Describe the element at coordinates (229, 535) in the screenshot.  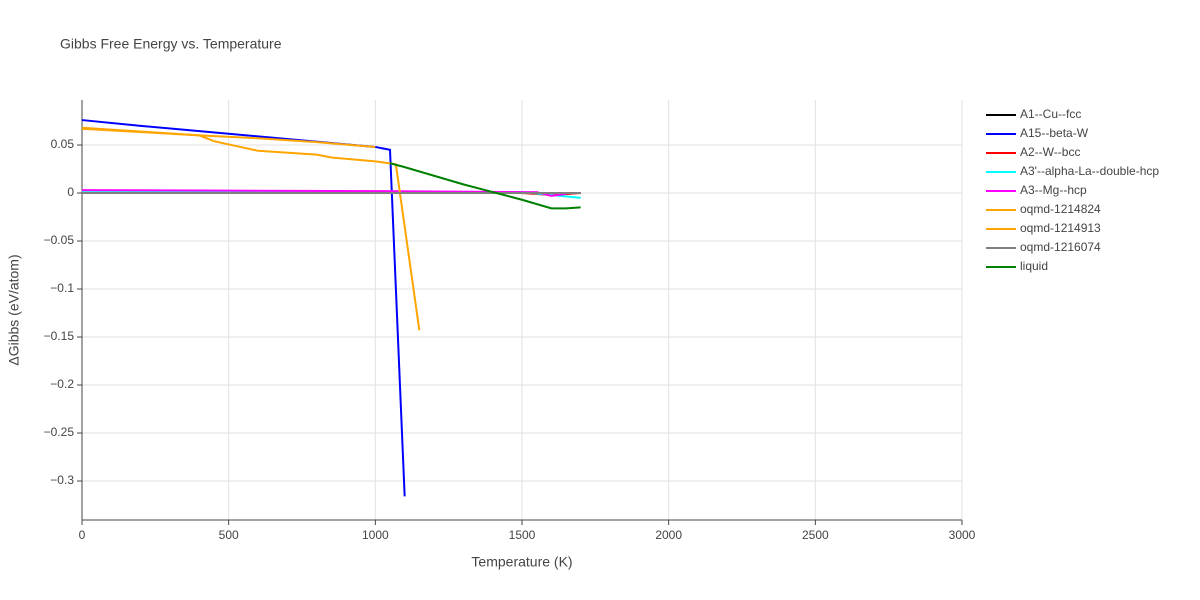
I see `x-tick-label: 500` at that location.